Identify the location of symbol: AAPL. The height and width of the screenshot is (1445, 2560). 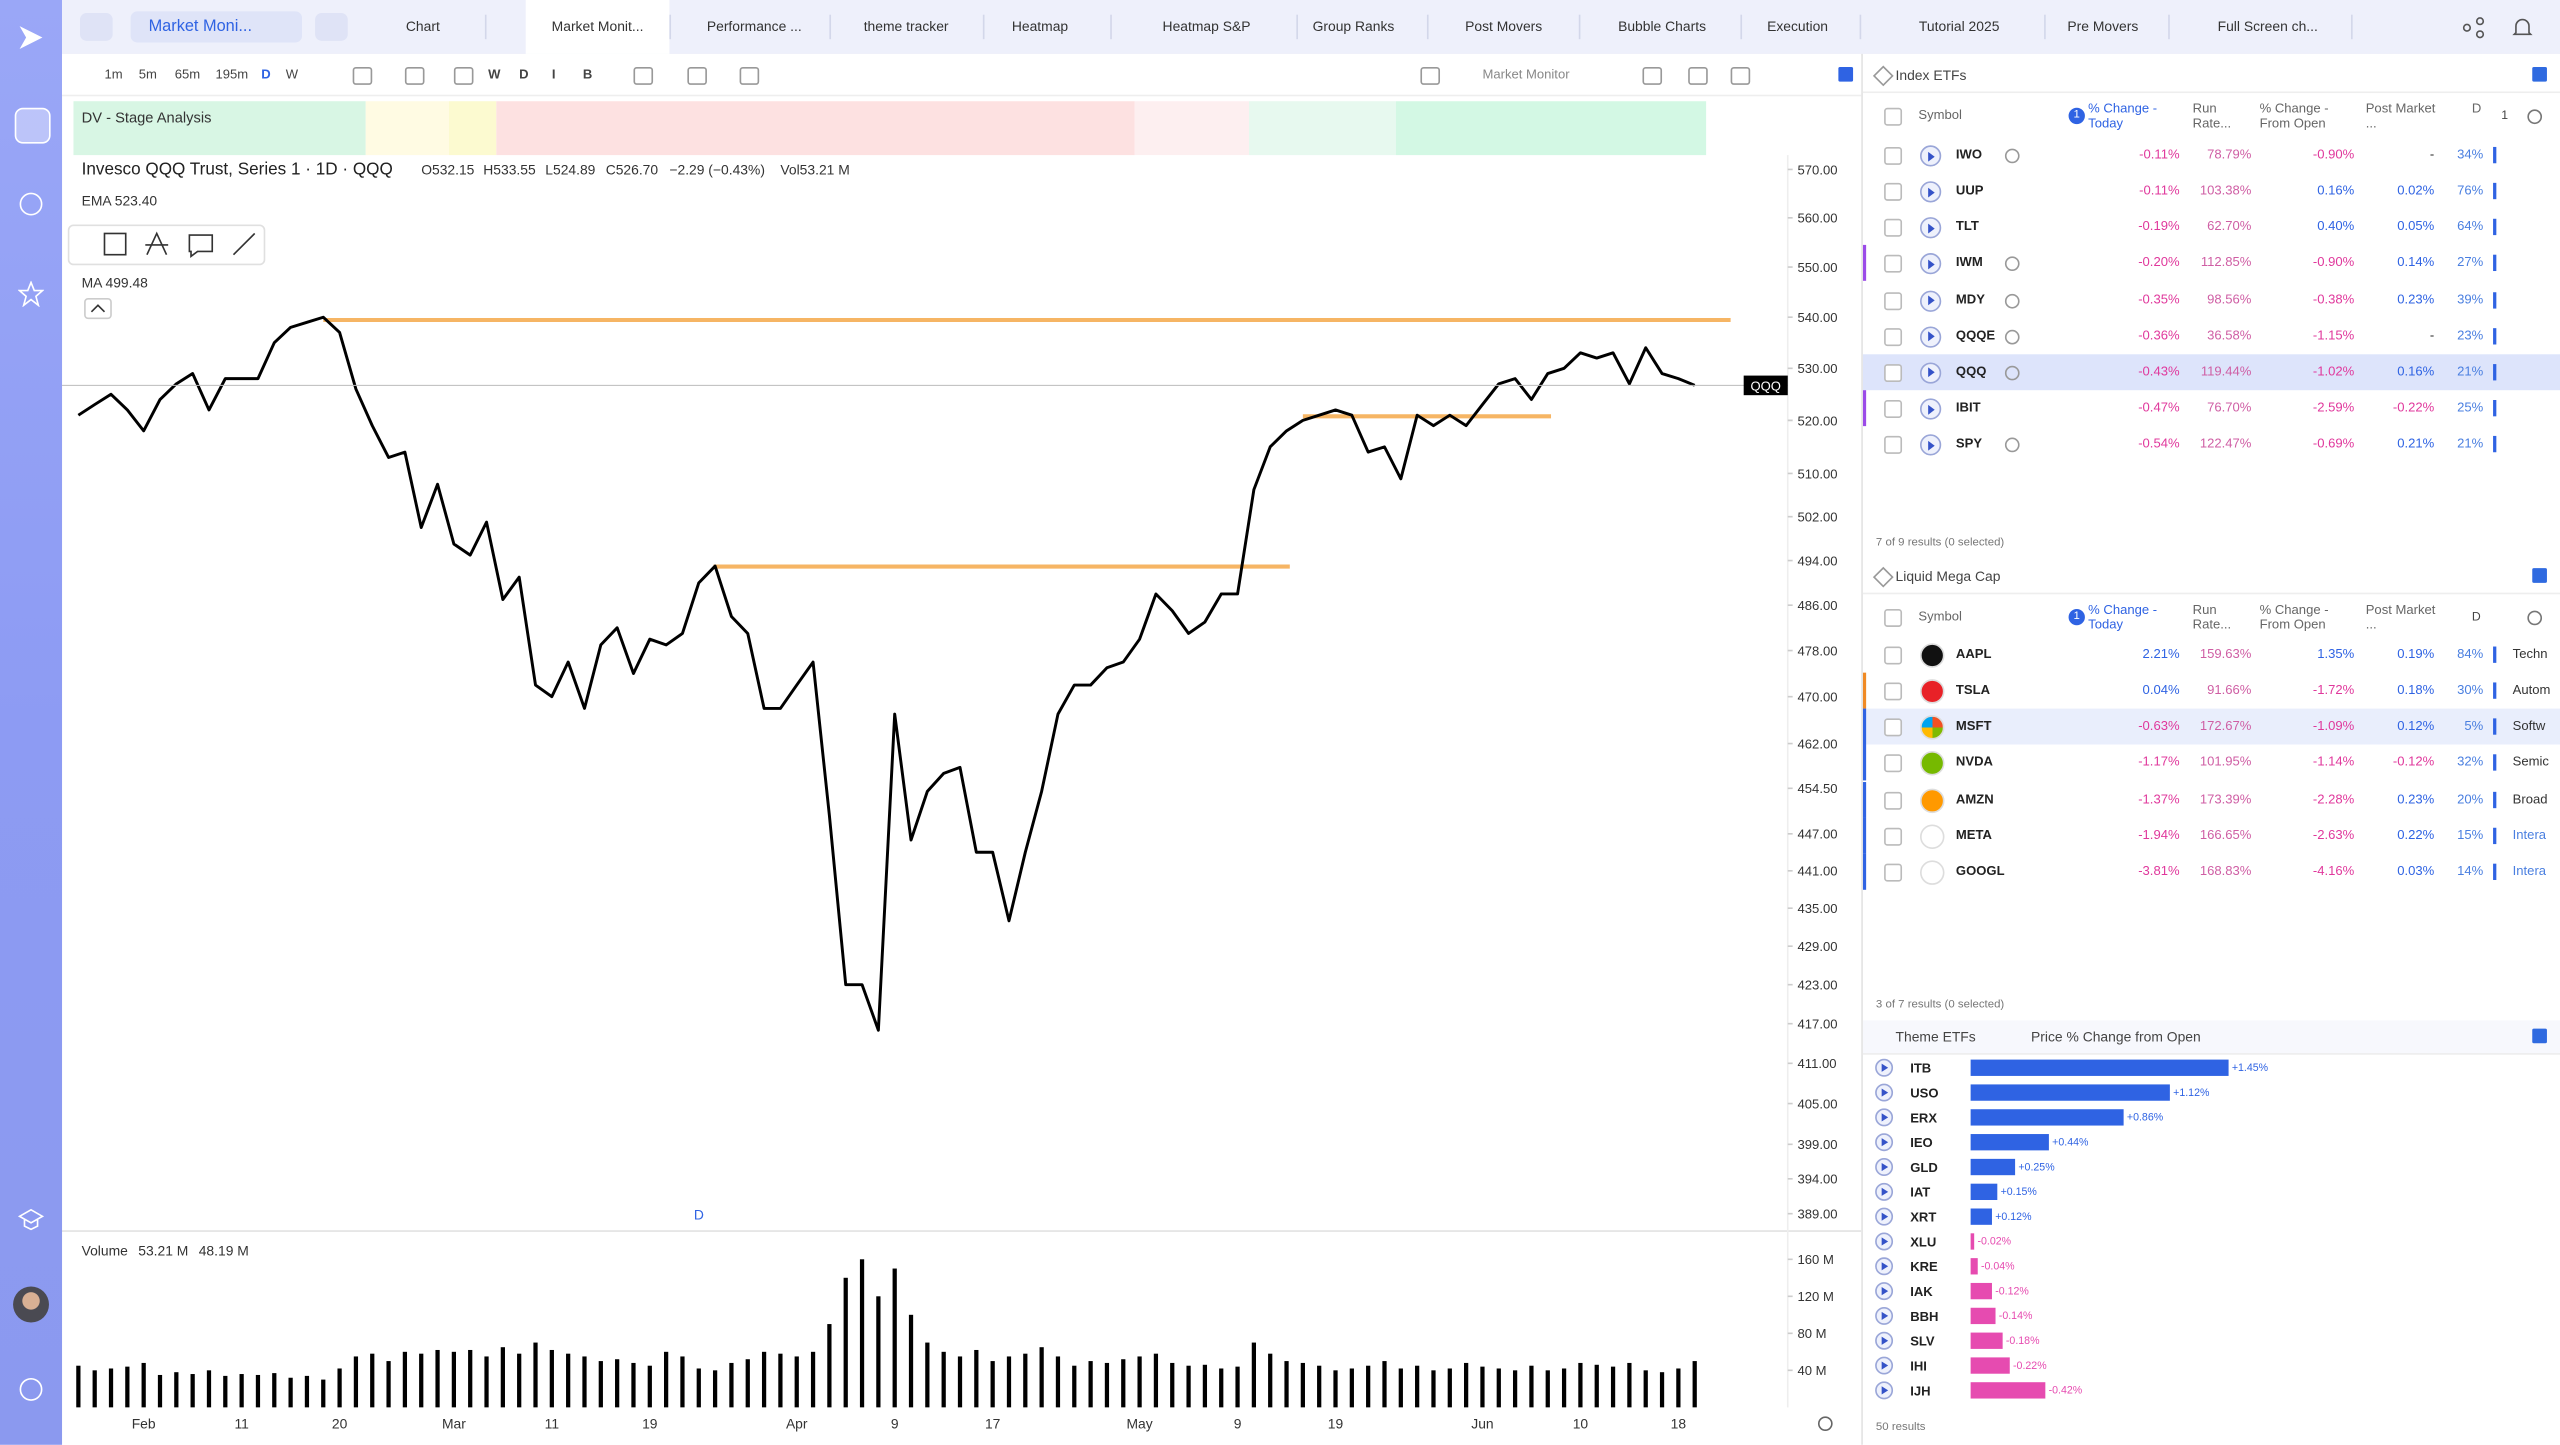
(1973, 654).